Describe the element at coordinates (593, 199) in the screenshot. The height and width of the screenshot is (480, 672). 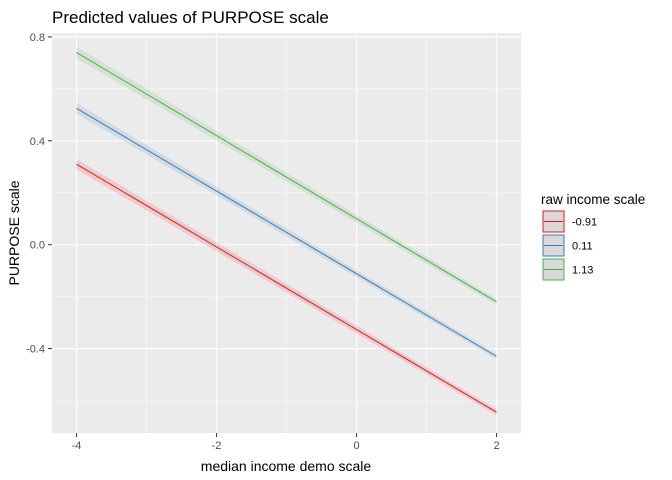
I see `legend-title: raw income scale` at that location.